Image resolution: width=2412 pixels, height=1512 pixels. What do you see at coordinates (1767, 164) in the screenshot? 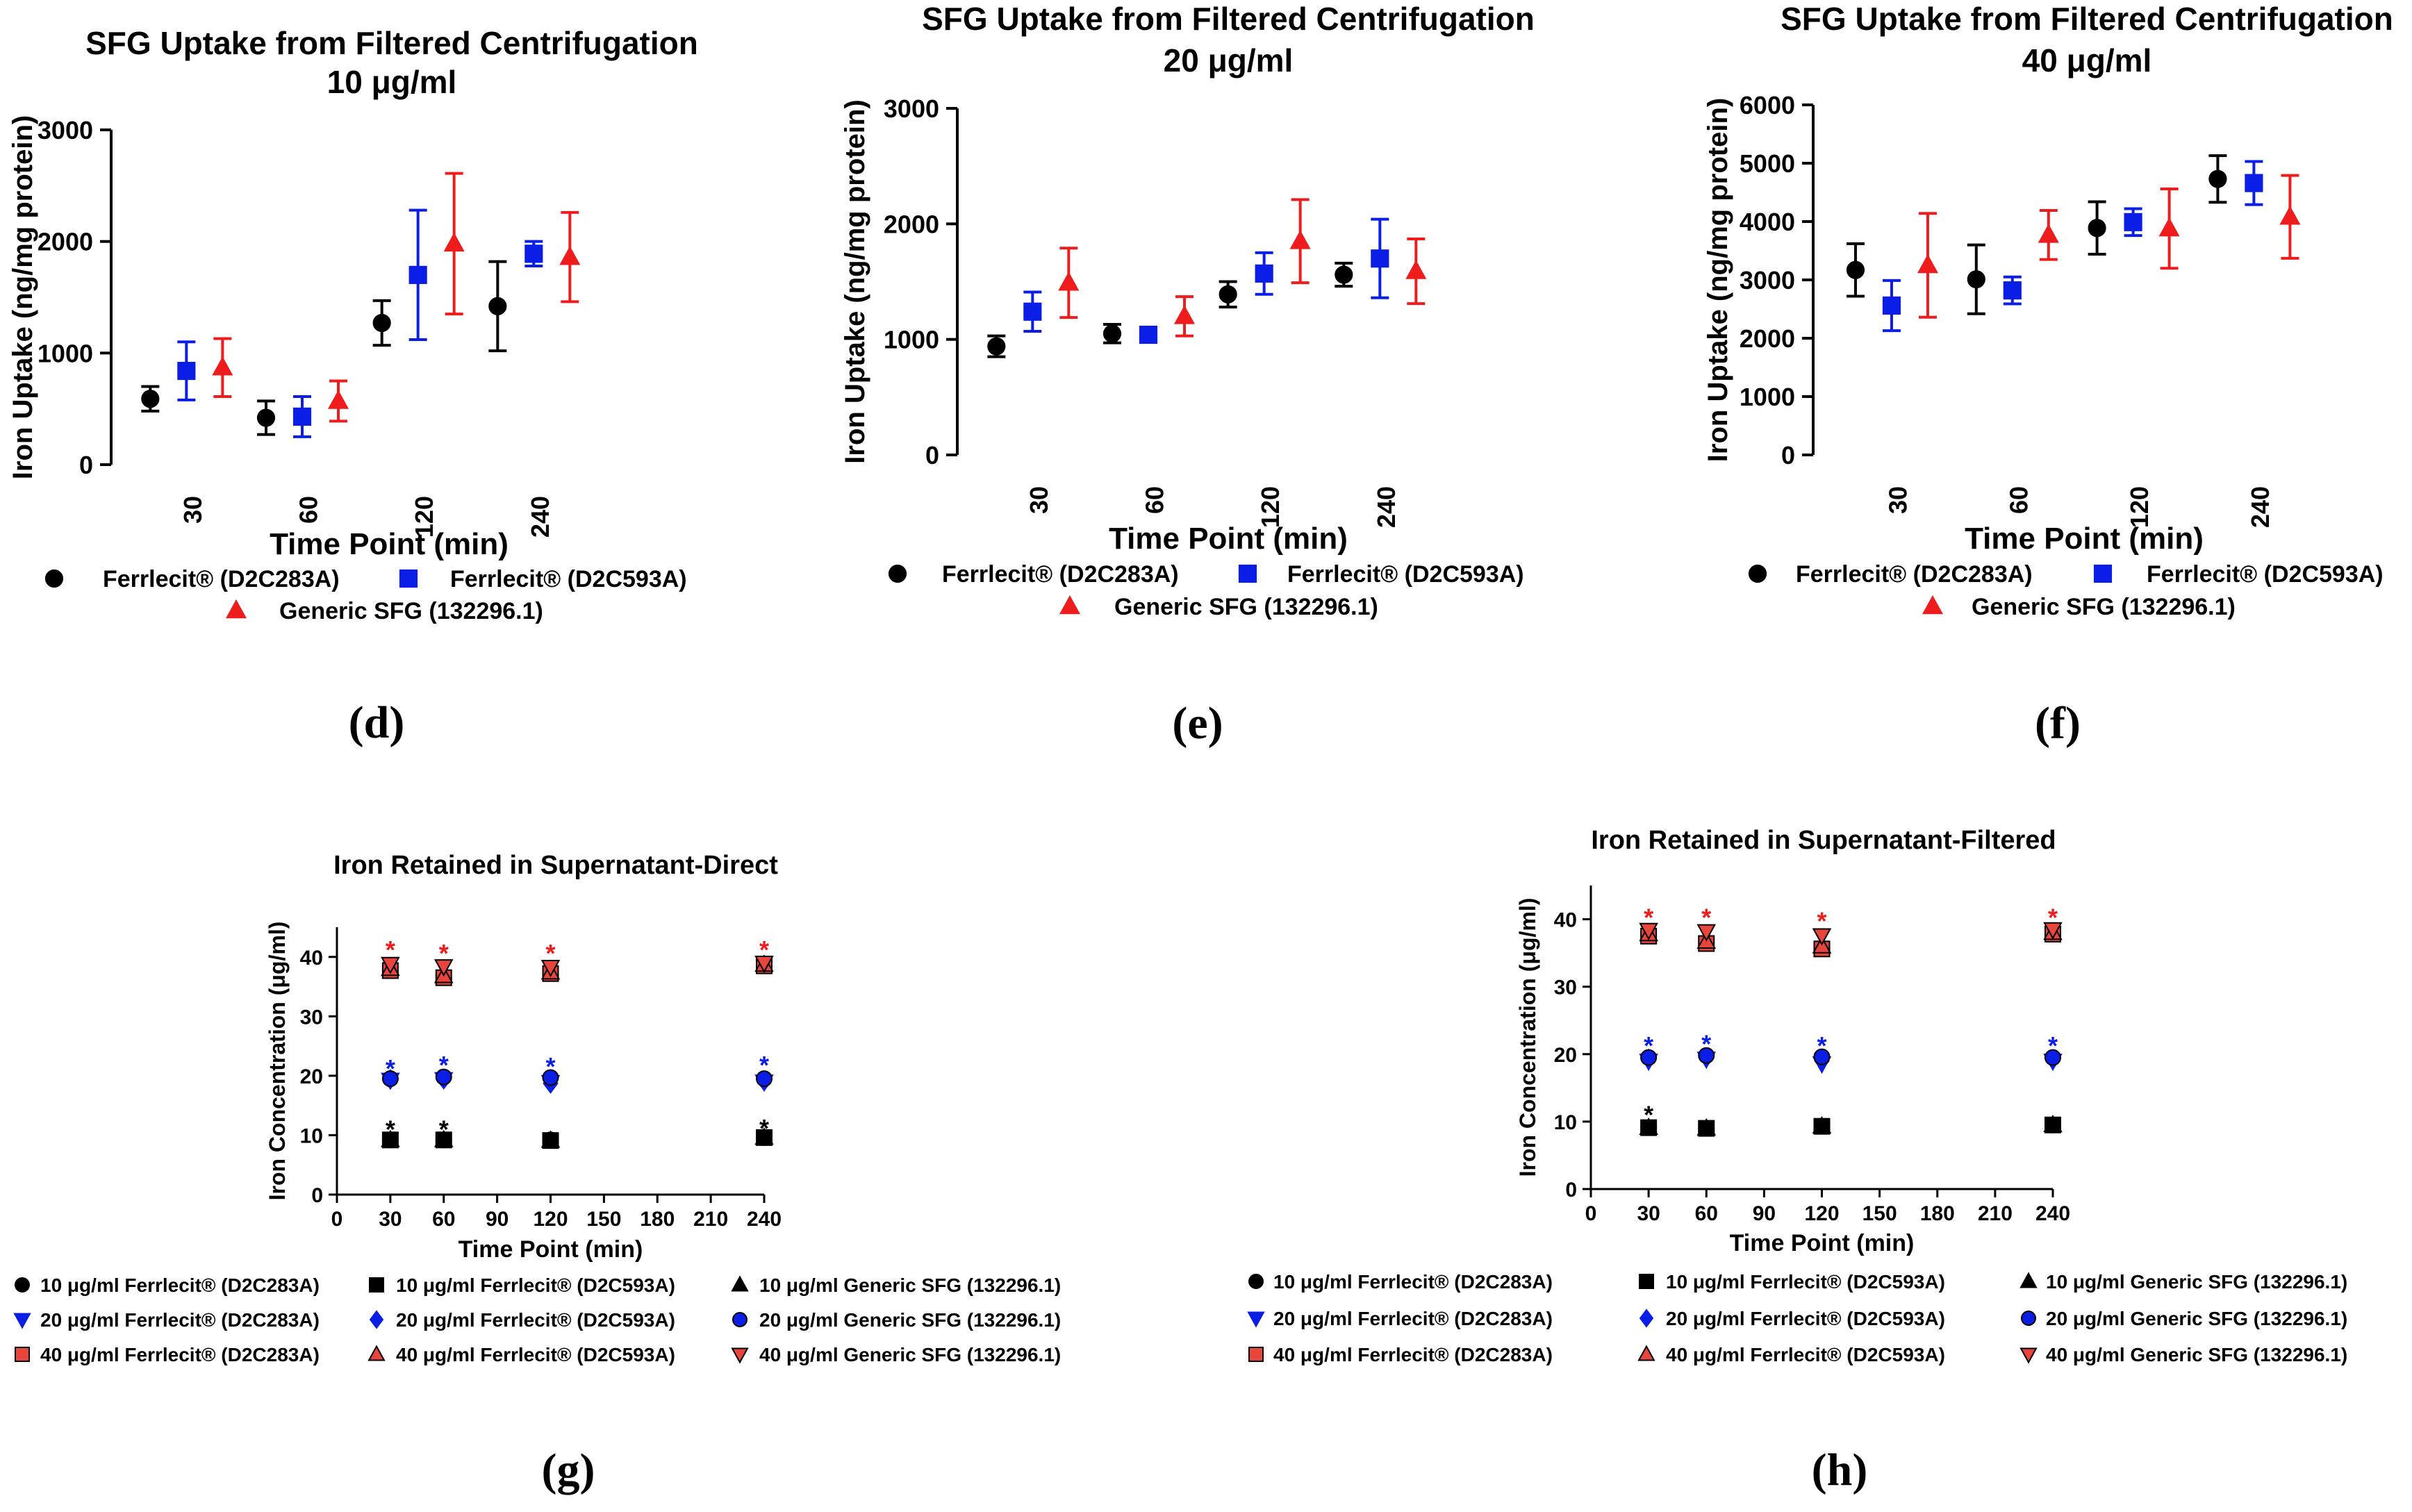
I see `y-tick-label: 5000` at bounding box center [1767, 164].